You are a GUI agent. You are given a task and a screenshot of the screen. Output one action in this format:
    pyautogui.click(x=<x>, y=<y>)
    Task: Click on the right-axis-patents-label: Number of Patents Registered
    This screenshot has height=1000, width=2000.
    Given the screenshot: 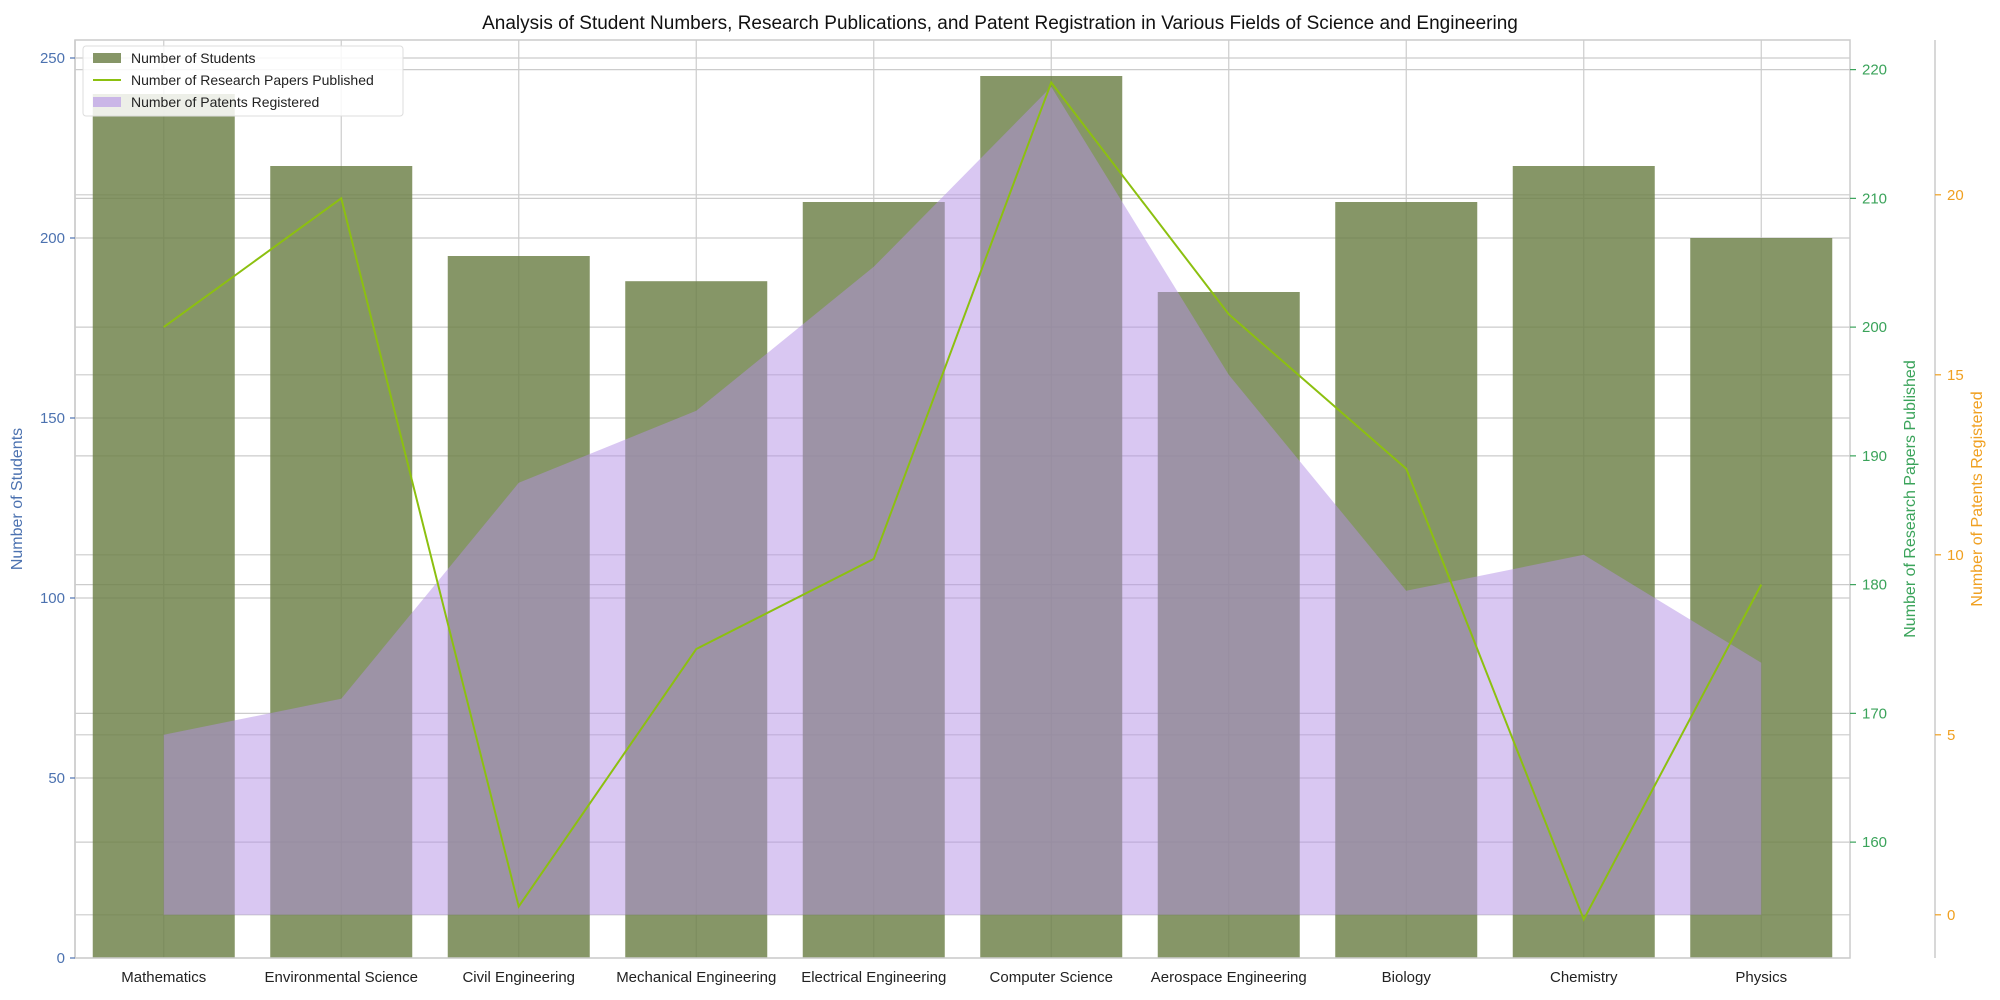 What is the action you would take?
    pyautogui.click(x=1977, y=498)
    